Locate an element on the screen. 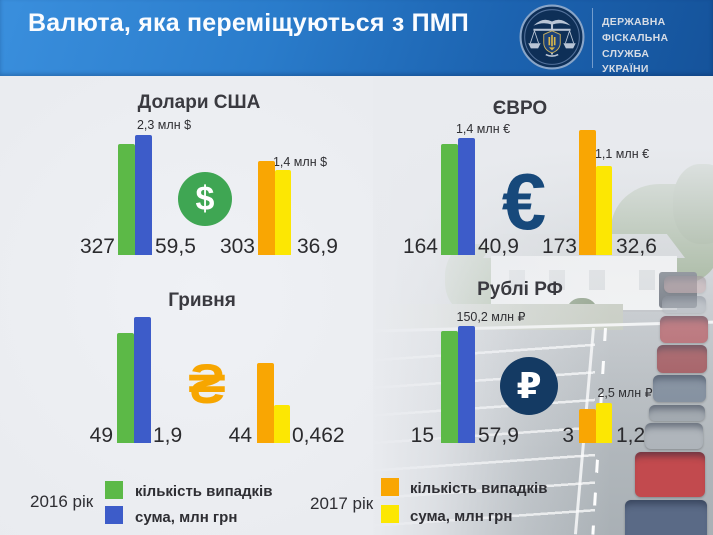 This screenshot has height=535, width=713. euro-symbol: € is located at coordinates (524, 201).